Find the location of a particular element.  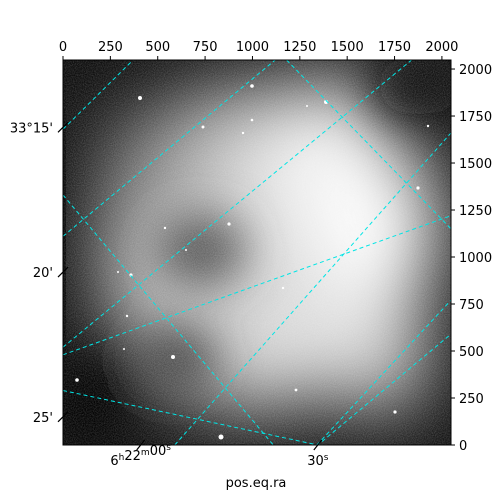

right-tick-label-3: 750 is located at coordinates (471, 305).